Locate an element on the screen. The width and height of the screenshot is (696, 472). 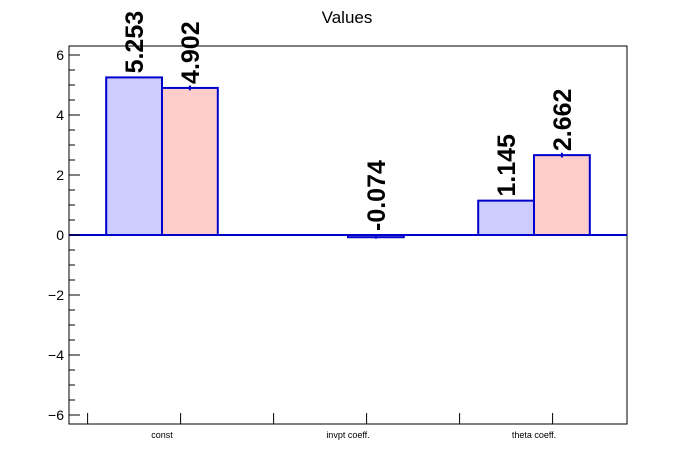
value-label-s1-0: 4.902 is located at coordinates (191, 52).